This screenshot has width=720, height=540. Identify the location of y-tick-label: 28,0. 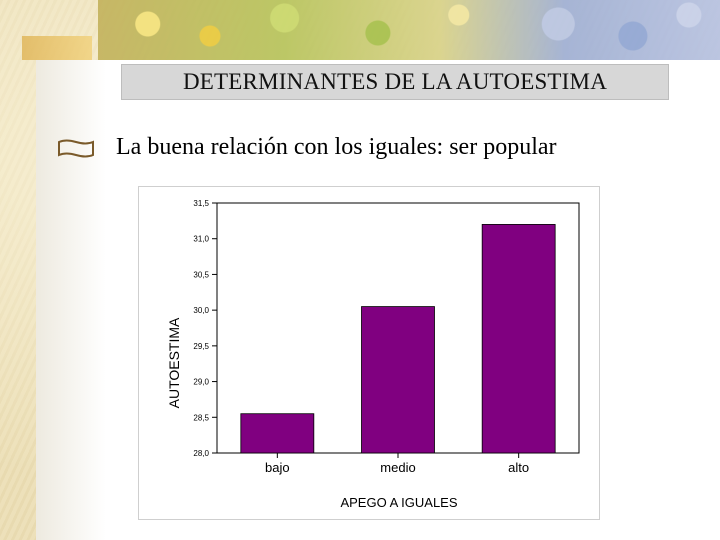
(201, 453).